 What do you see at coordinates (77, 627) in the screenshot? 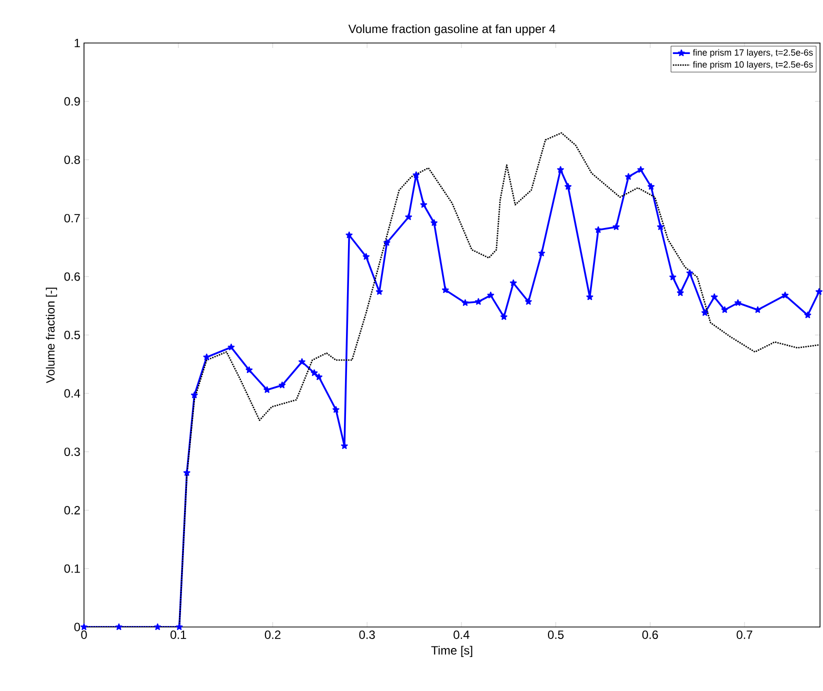
I see `y-tick-label: 0` at bounding box center [77, 627].